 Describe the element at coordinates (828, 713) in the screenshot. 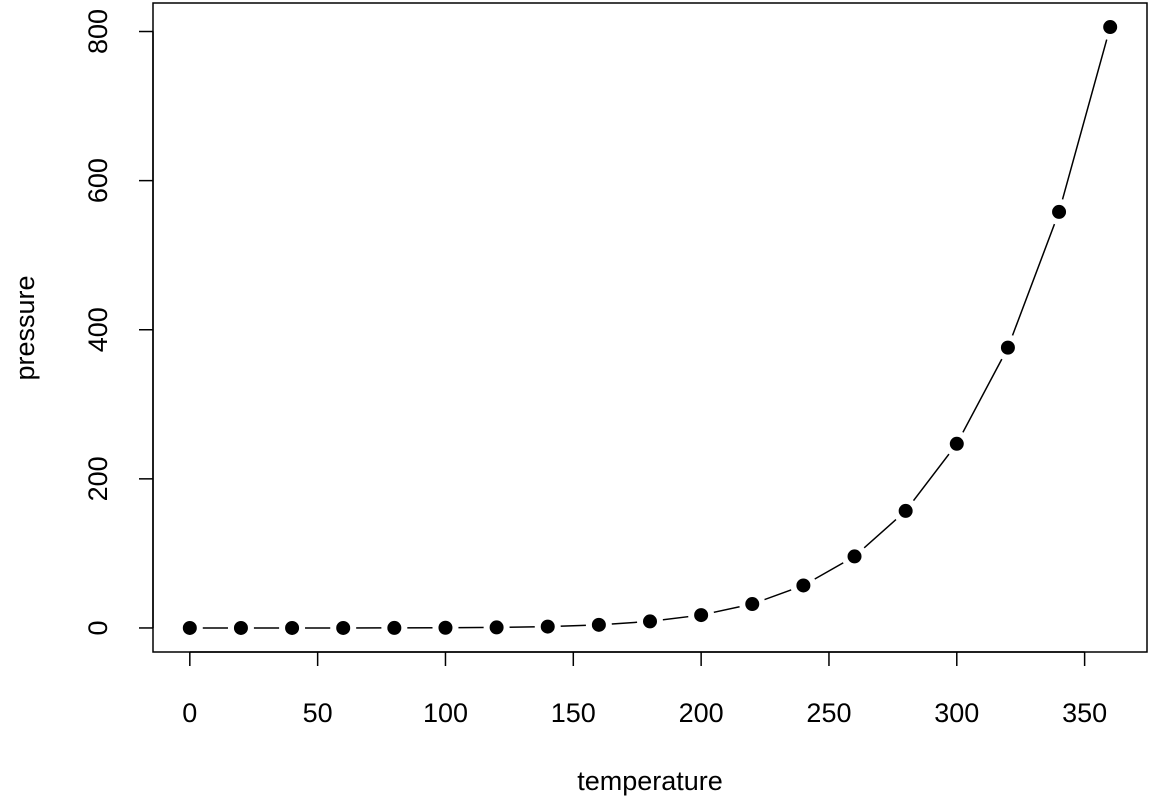

I see `x-tick-label: 250` at that location.